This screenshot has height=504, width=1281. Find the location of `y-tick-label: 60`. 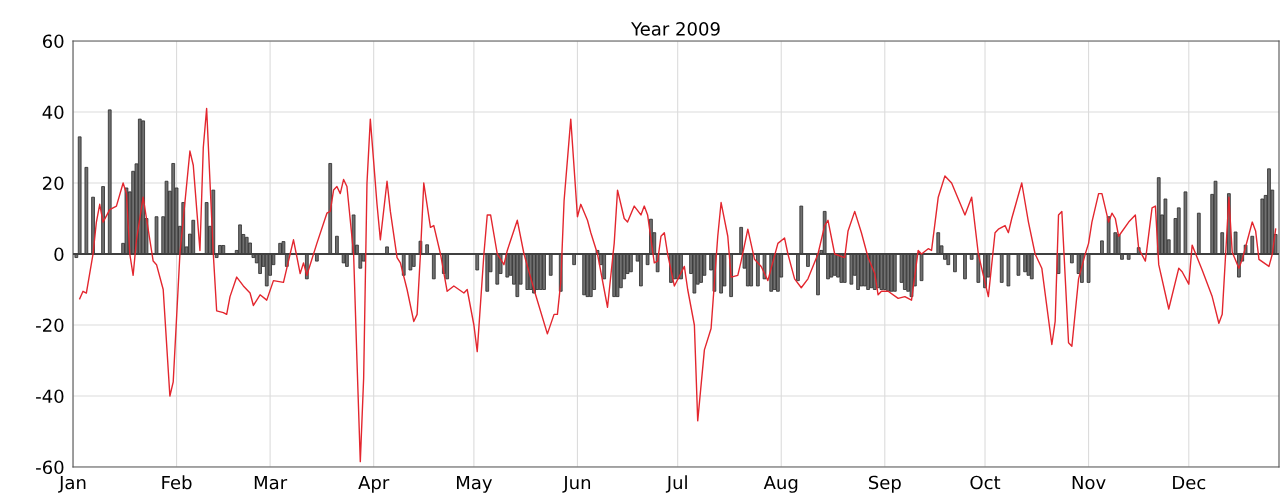

y-tick-label: 60 is located at coordinates (53, 41).